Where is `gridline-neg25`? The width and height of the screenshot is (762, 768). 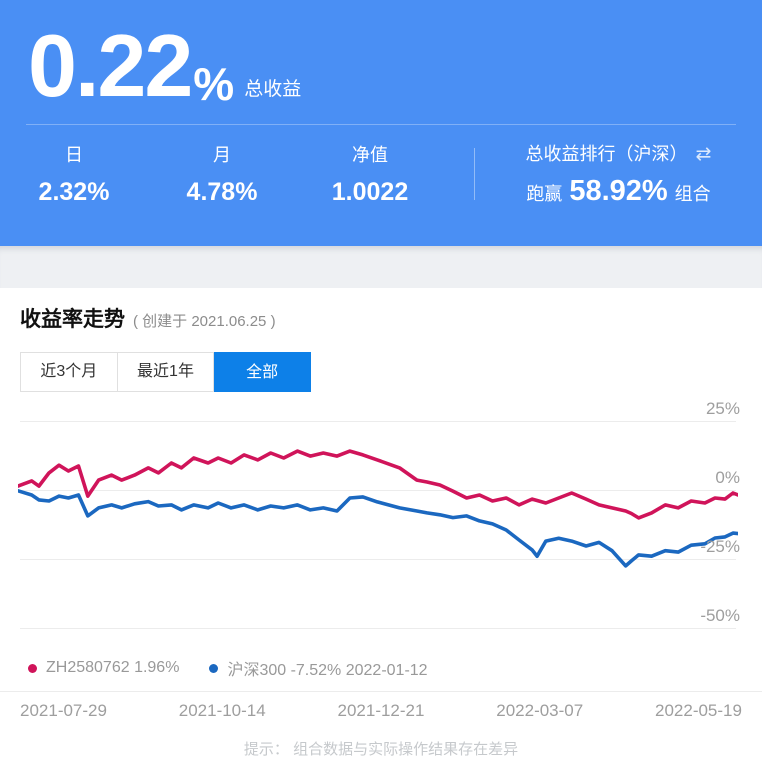 gridline-neg25 is located at coordinates (378, 559).